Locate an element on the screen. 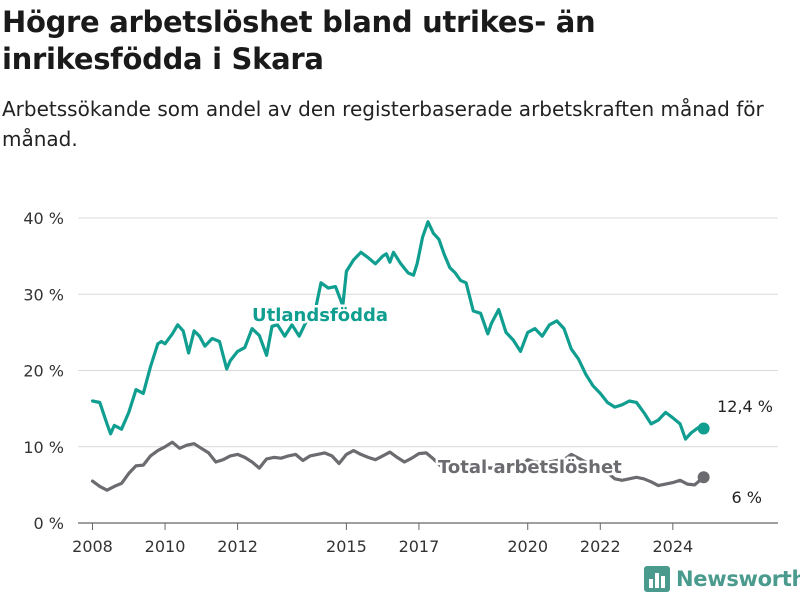 This screenshot has height=600, width=800. y-tick-label: 10 % is located at coordinates (43, 447).